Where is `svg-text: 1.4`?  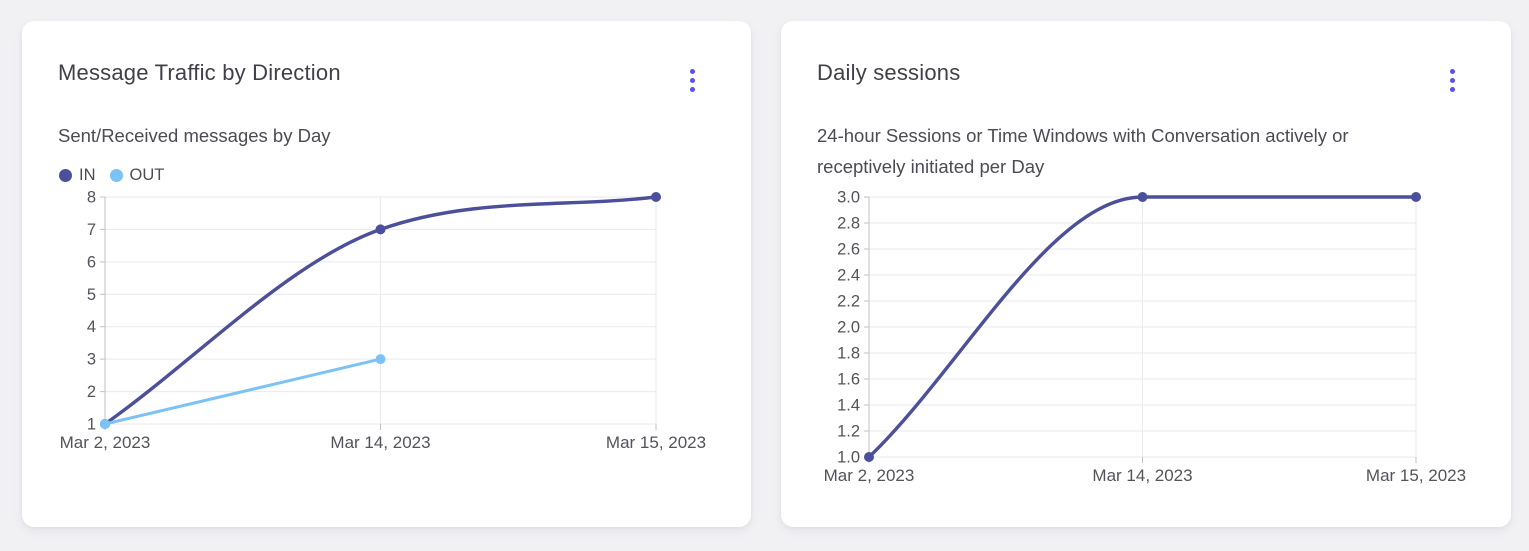 svg-text: 1.4 is located at coordinates (848, 406).